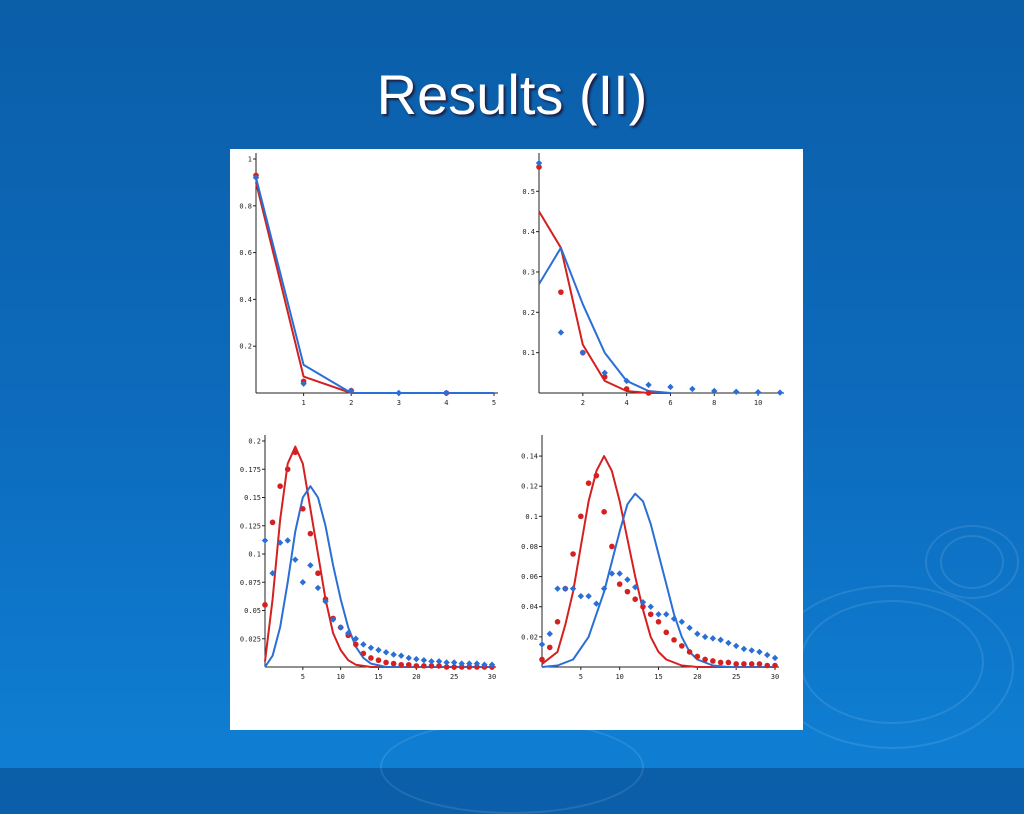  Describe the element at coordinates (529, 577) in the screenshot. I see `y-tick-label: 0.06` at that location.